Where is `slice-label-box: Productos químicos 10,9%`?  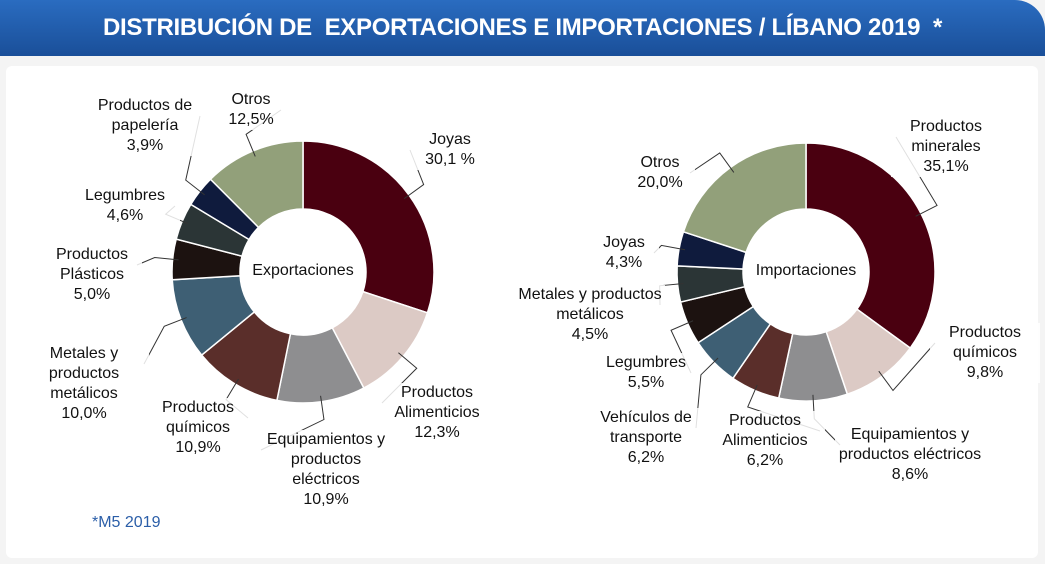
slice-label-box: Productos químicos 10,9% is located at coordinates (198, 428).